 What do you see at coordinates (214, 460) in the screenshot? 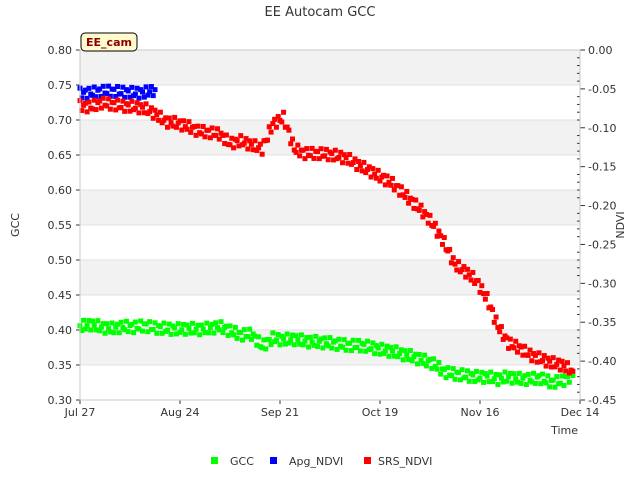
I see `legend-swatch-gcc` at bounding box center [214, 460].